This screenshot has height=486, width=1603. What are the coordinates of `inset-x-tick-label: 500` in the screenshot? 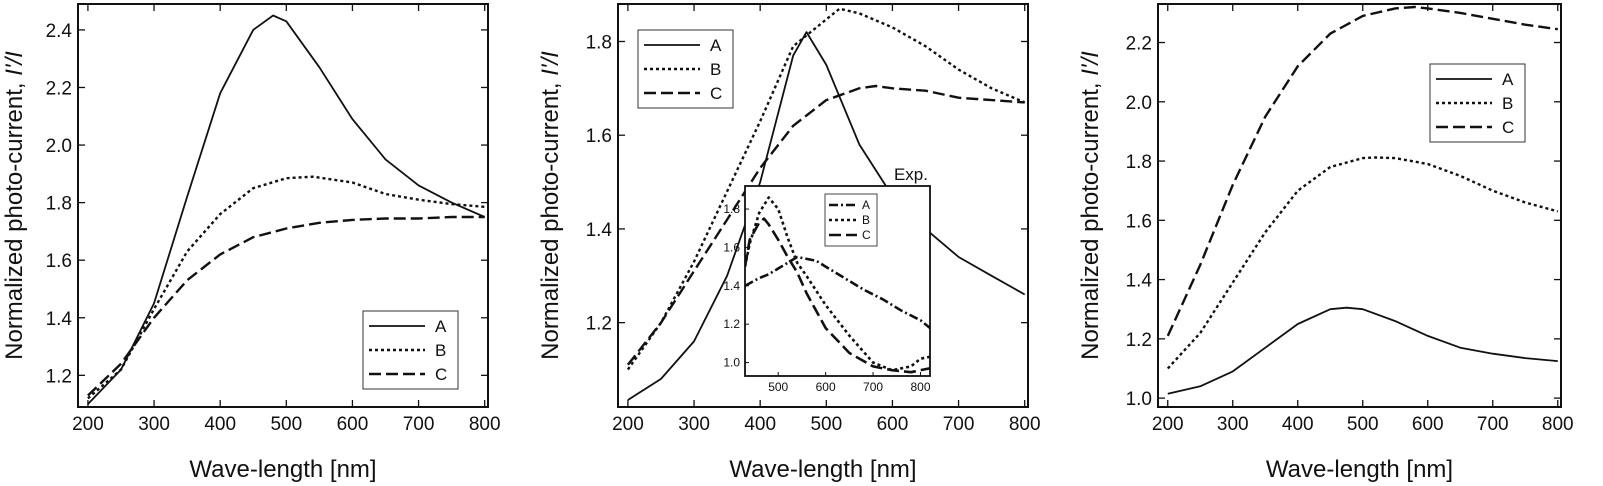 It's located at (778, 387).